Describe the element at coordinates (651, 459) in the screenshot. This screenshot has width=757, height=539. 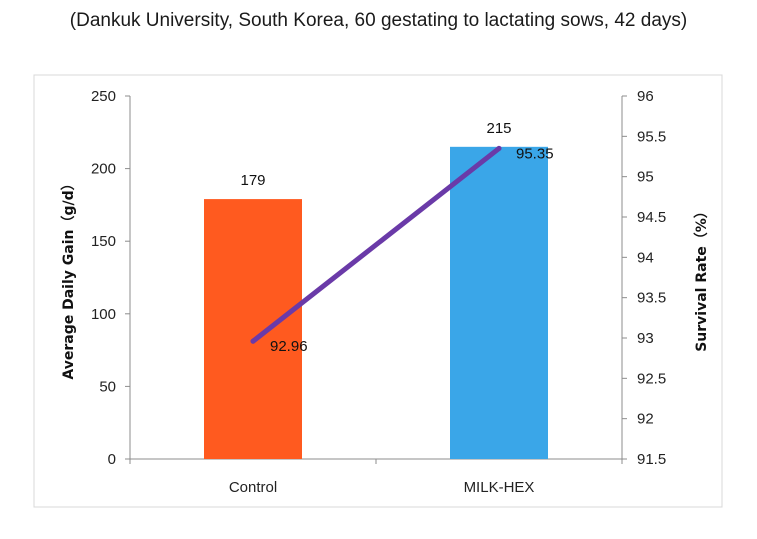
I see `y2-tick-label: 91.5` at that location.